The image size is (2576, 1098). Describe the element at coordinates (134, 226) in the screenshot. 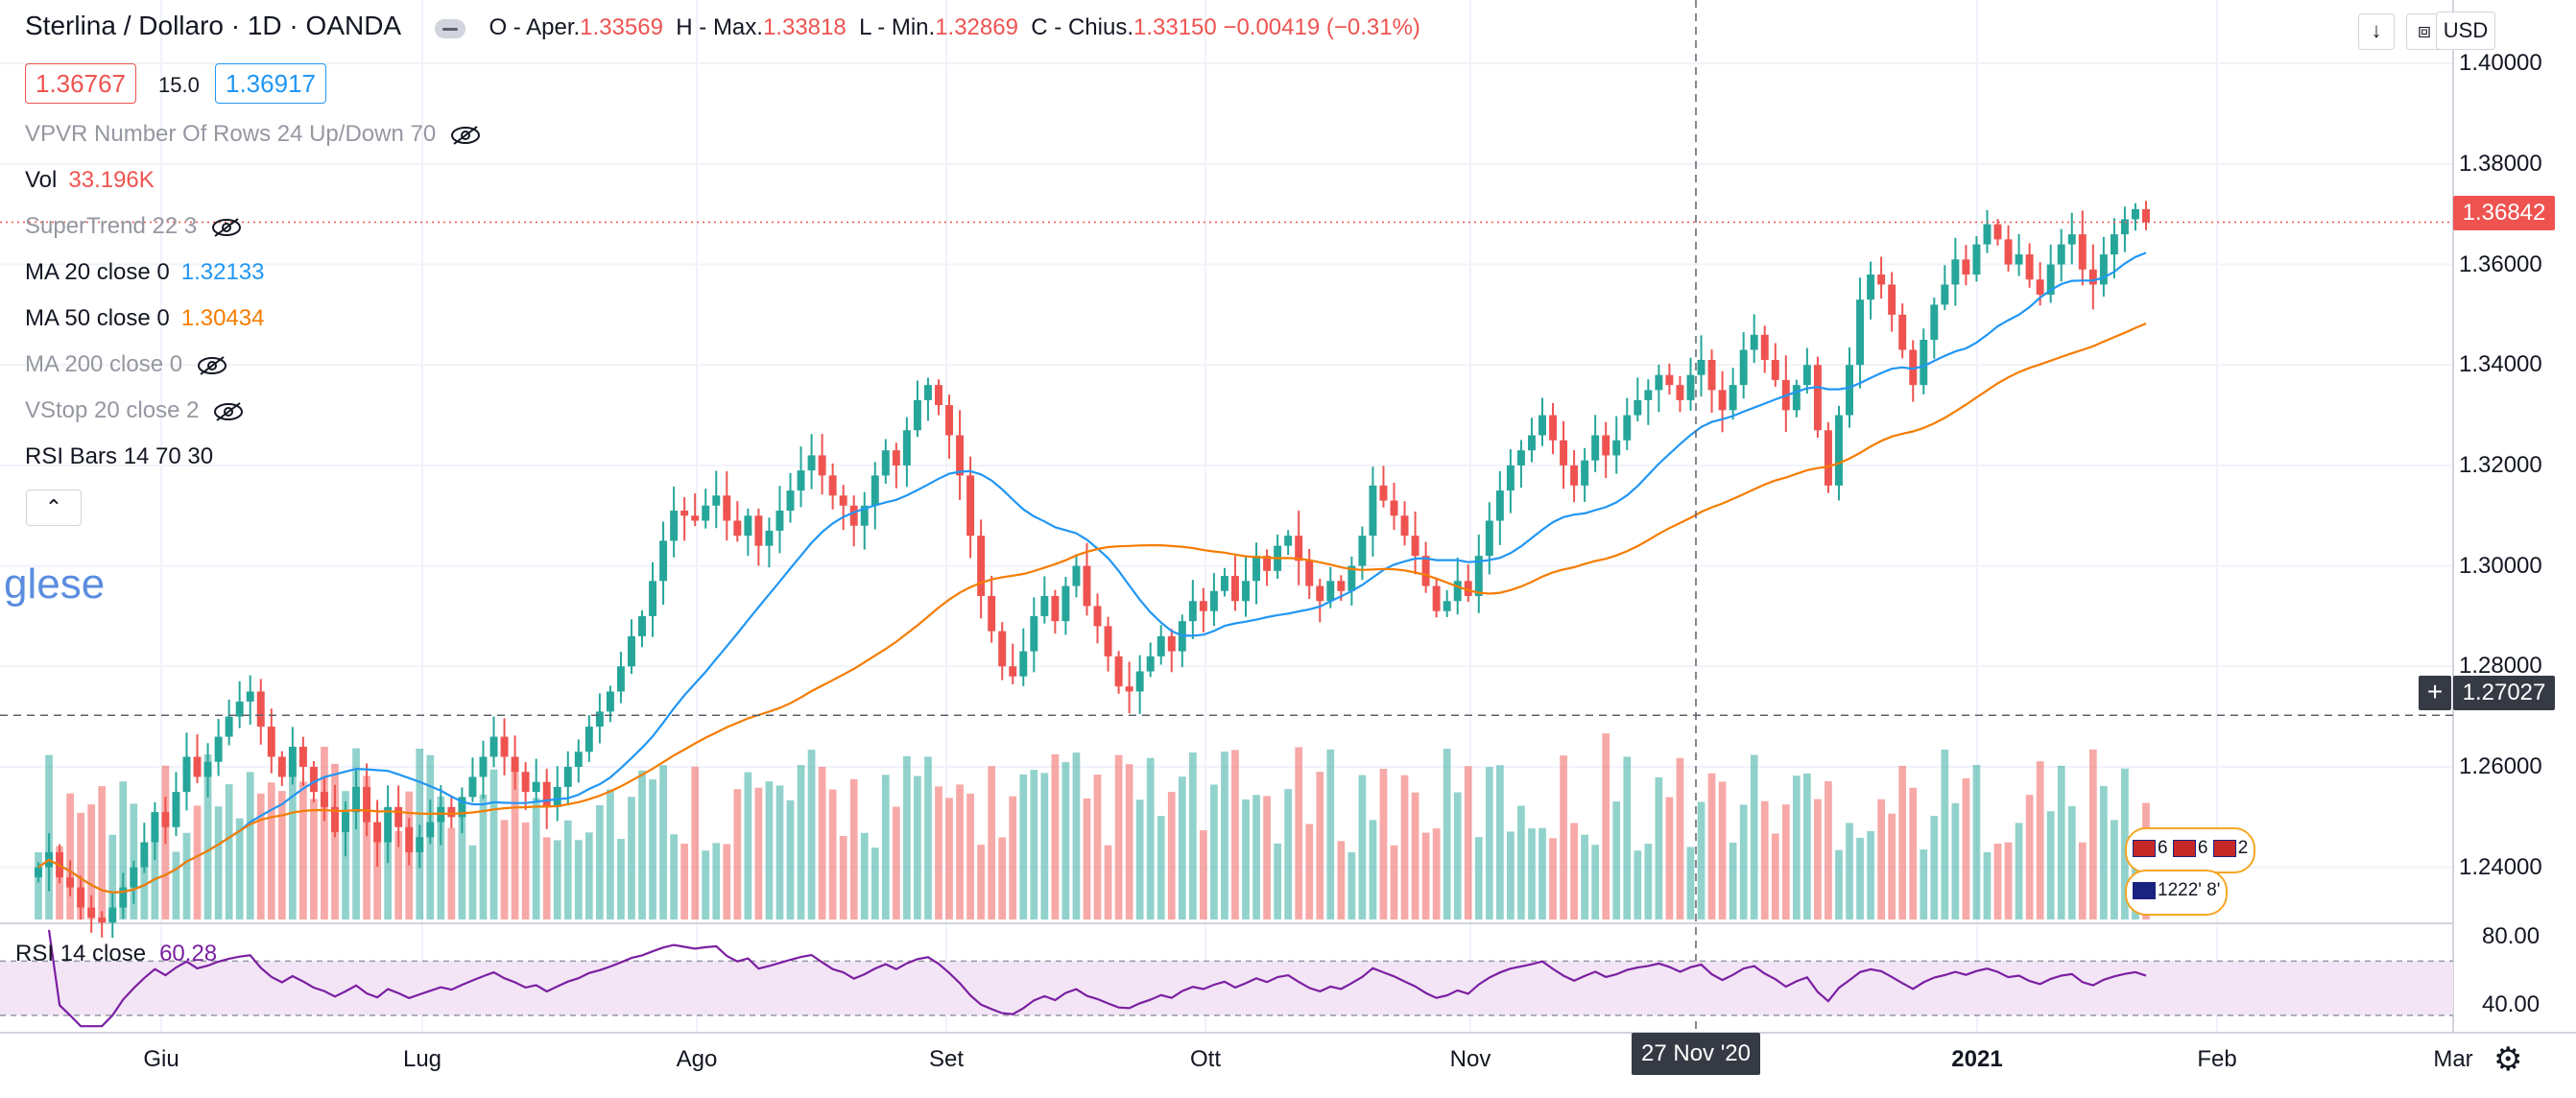

I see `indicator-row: SuperTrend 22 3` at that location.